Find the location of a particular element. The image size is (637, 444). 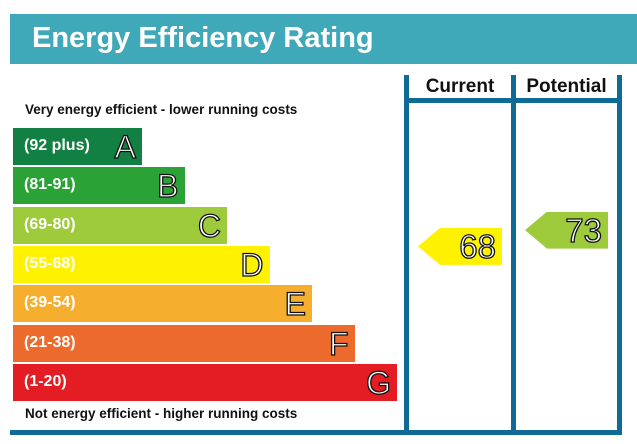

potential-rating-arrow: 73 is located at coordinates (566, 230).